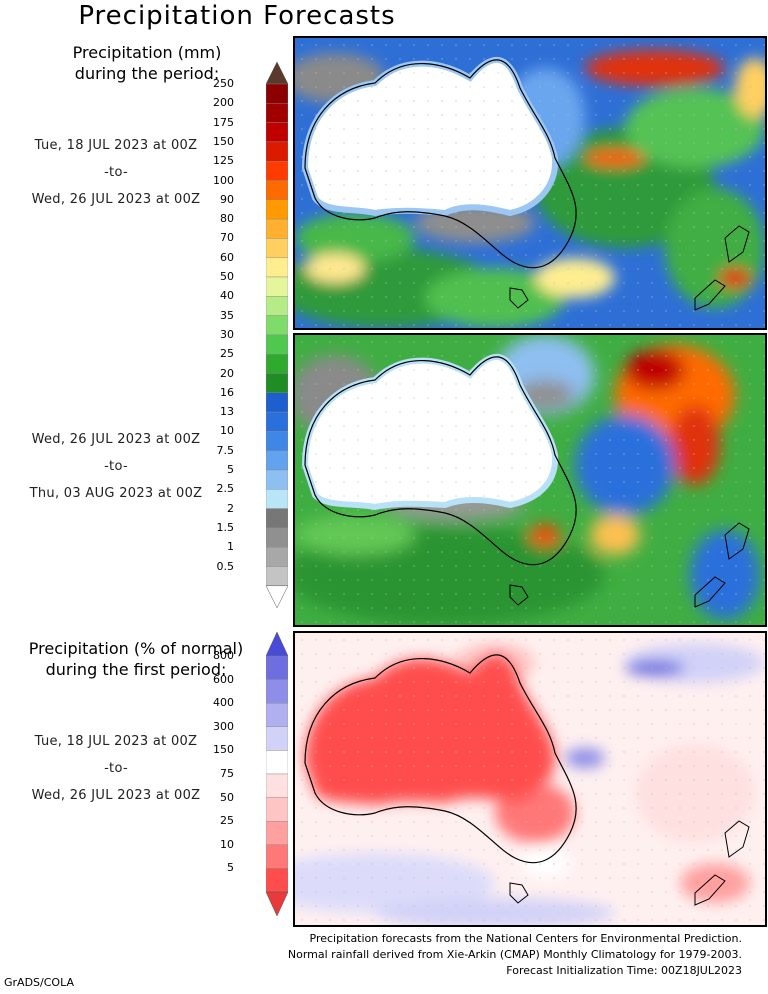  What do you see at coordinates (136, 648) in the screenshot?
I see `legend-pct-title-line1: Precipitation (% of normal)` at bounding box center [136, 648].